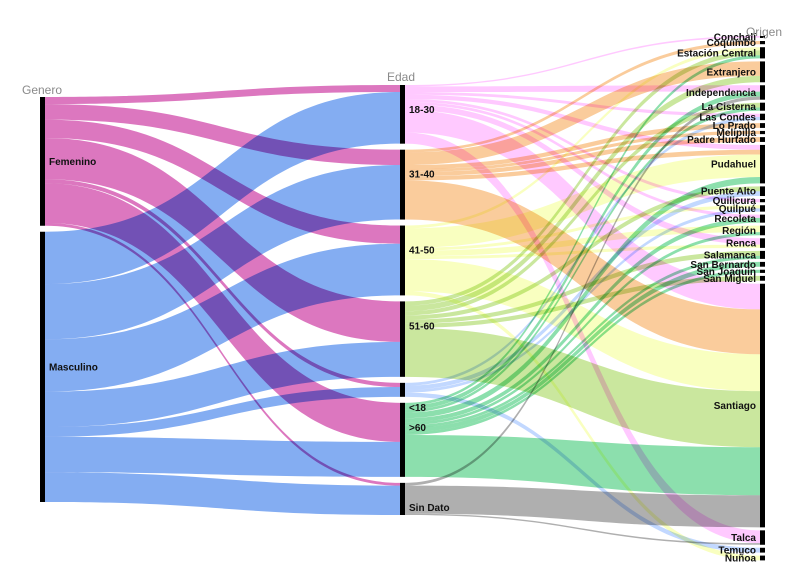  Describe the element at coordinates (422, 110) in the screenshot. I see `node-label-18-30: 18-30` at that location.